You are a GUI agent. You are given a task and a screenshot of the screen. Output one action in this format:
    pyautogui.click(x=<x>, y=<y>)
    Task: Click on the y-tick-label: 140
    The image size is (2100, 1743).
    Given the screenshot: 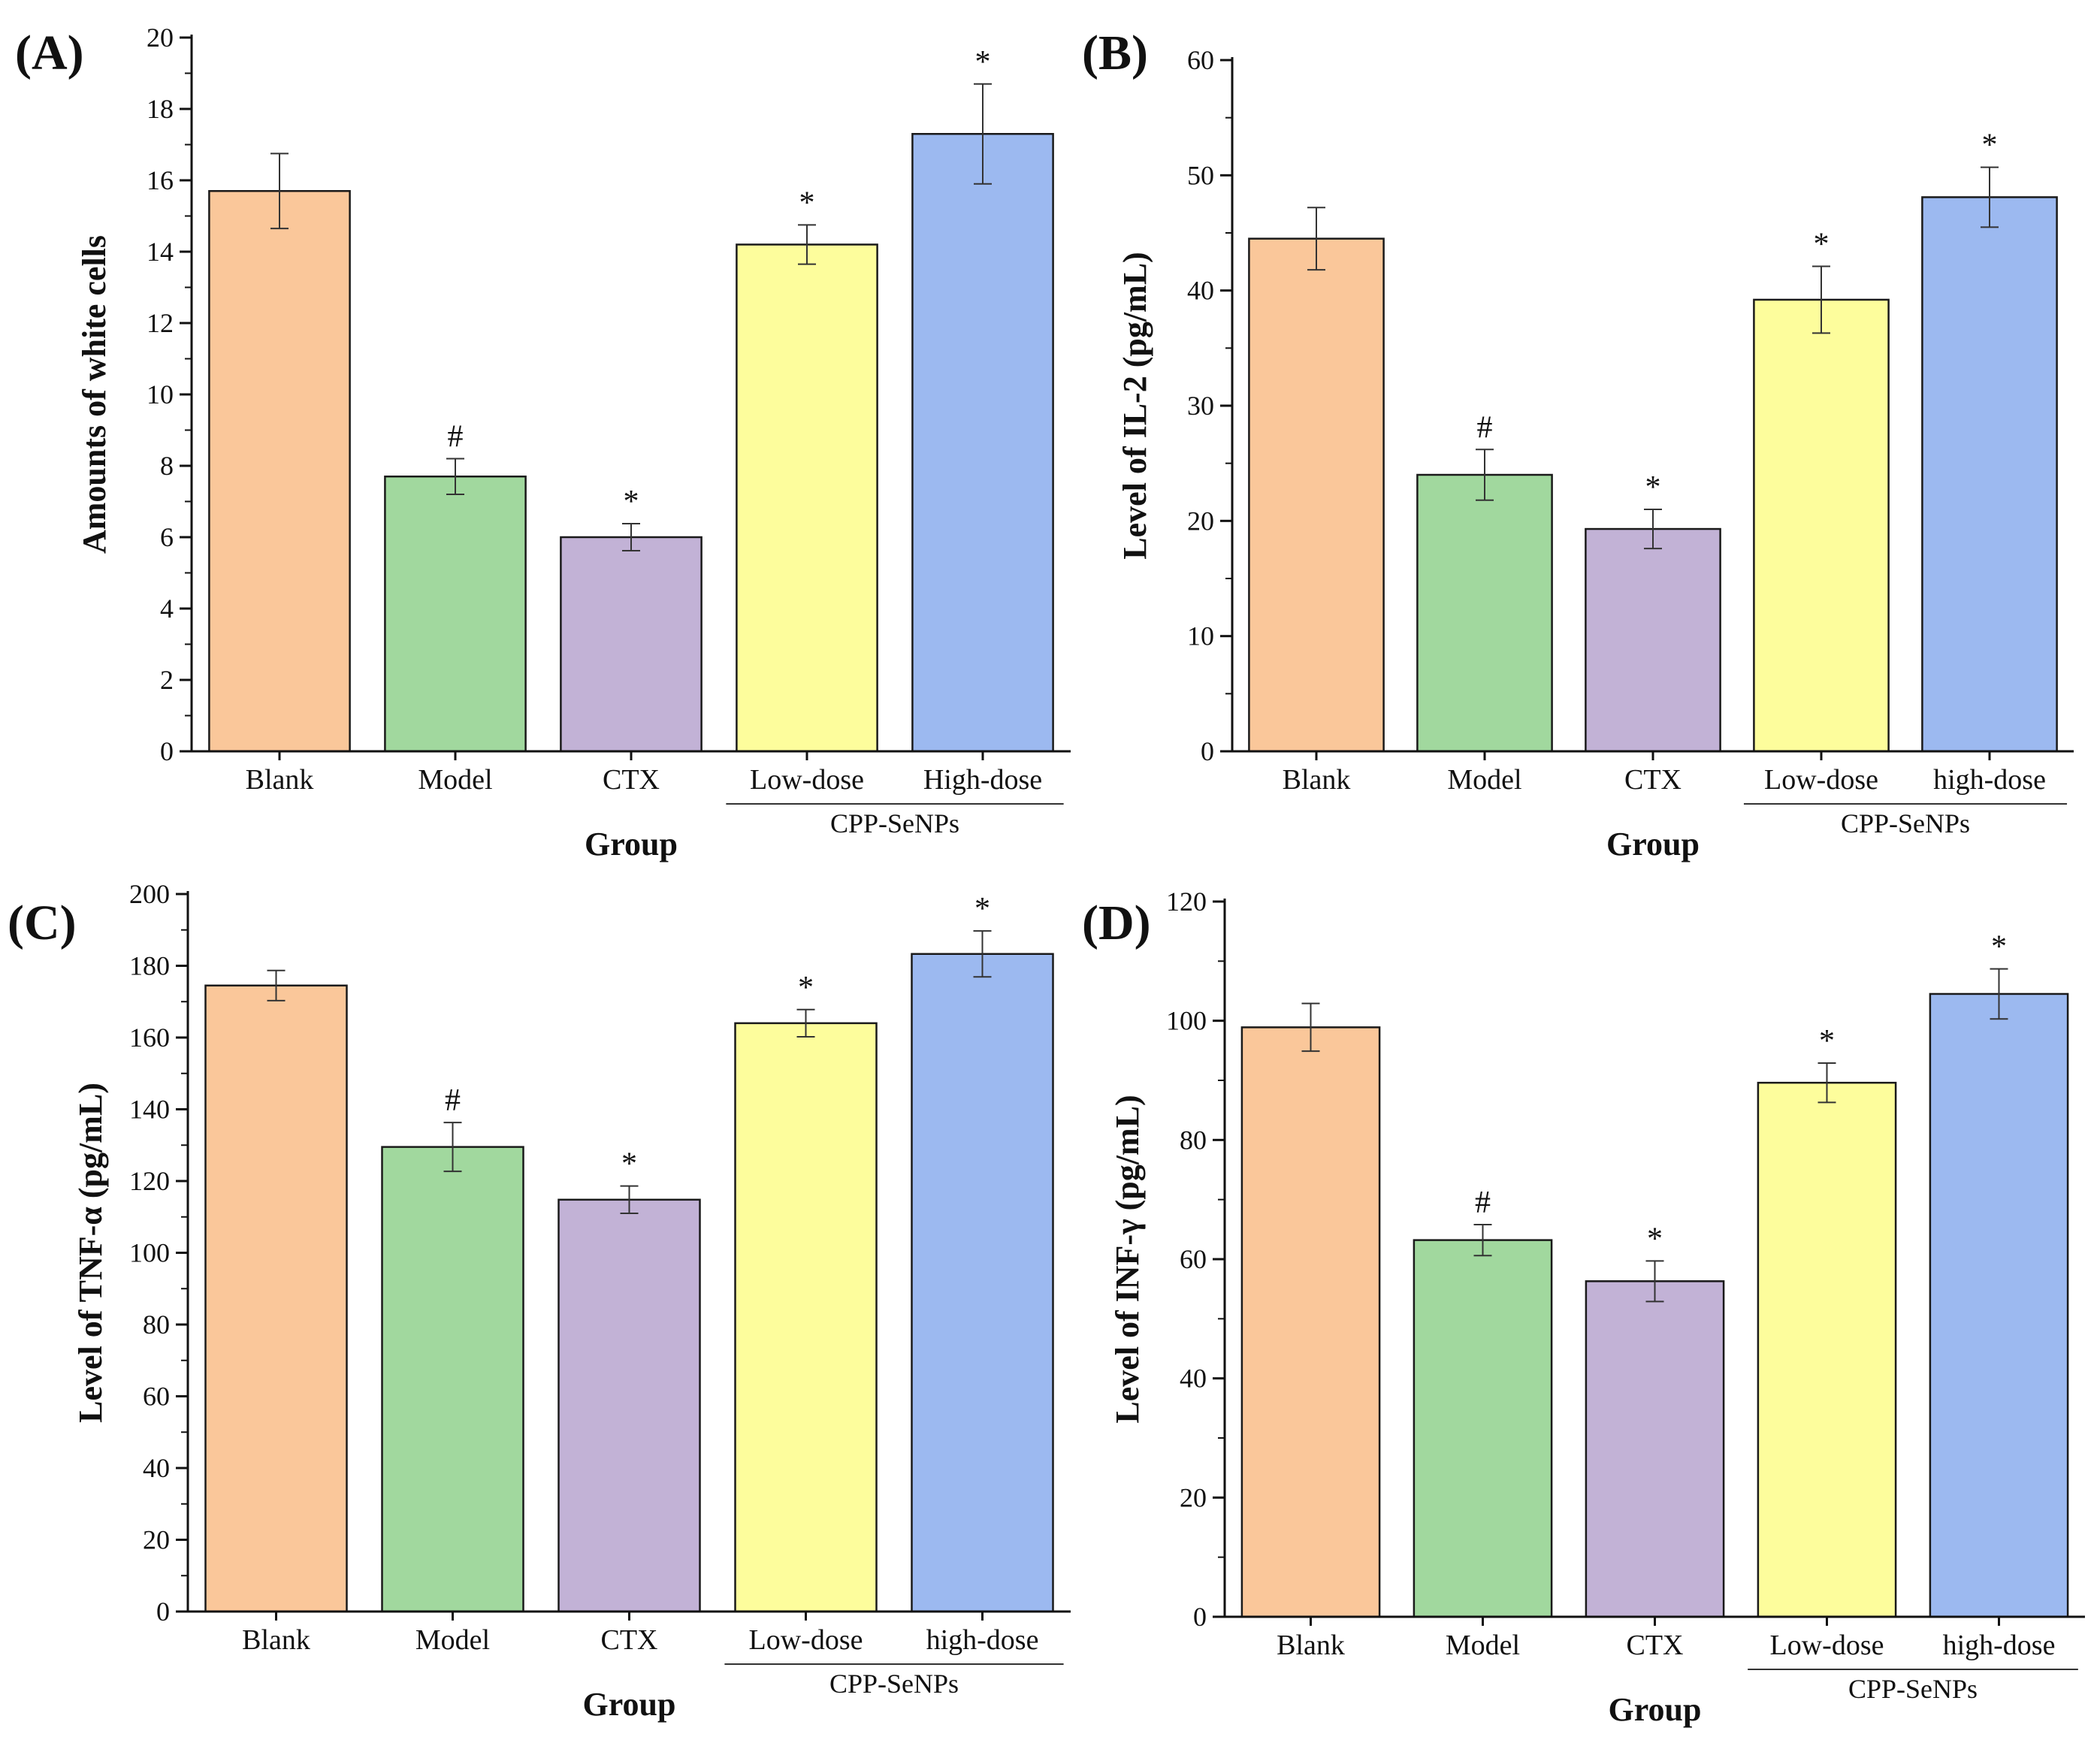 What is the action you would take?
    pyautogui.click(x=149, y=1110)
    